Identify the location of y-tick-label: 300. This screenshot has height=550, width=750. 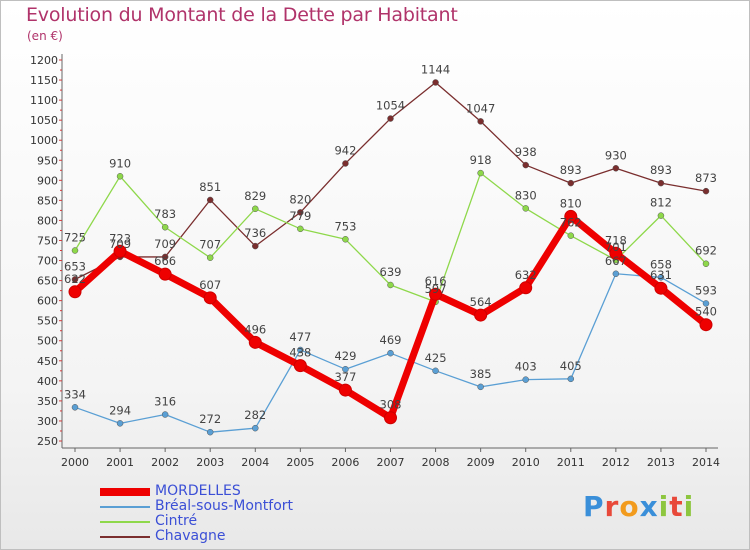
(47, 421).